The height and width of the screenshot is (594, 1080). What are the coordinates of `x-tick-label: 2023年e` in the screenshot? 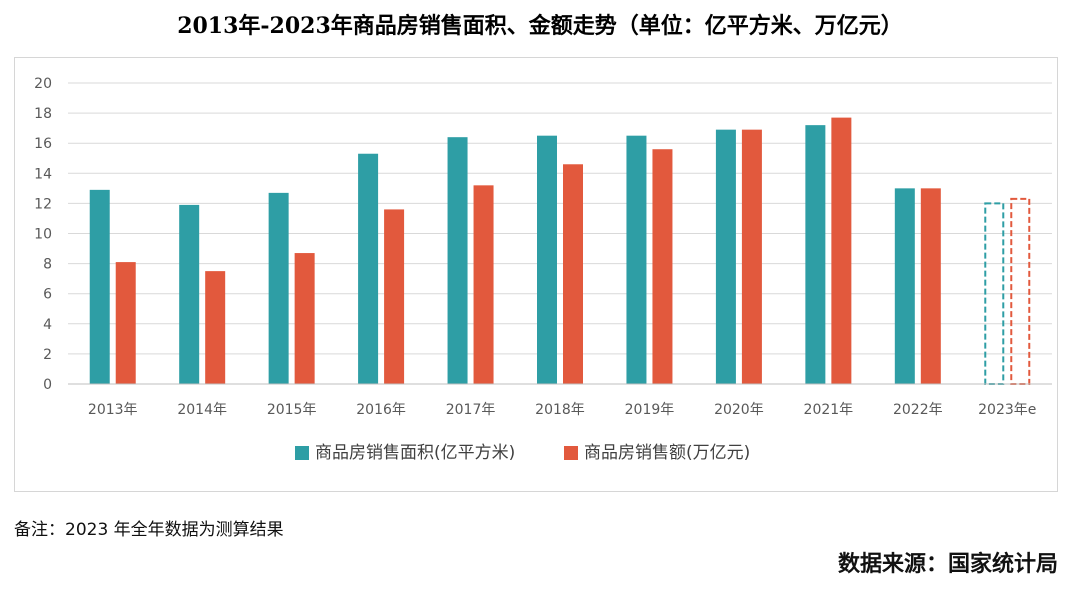 It's located at (1007, 410).